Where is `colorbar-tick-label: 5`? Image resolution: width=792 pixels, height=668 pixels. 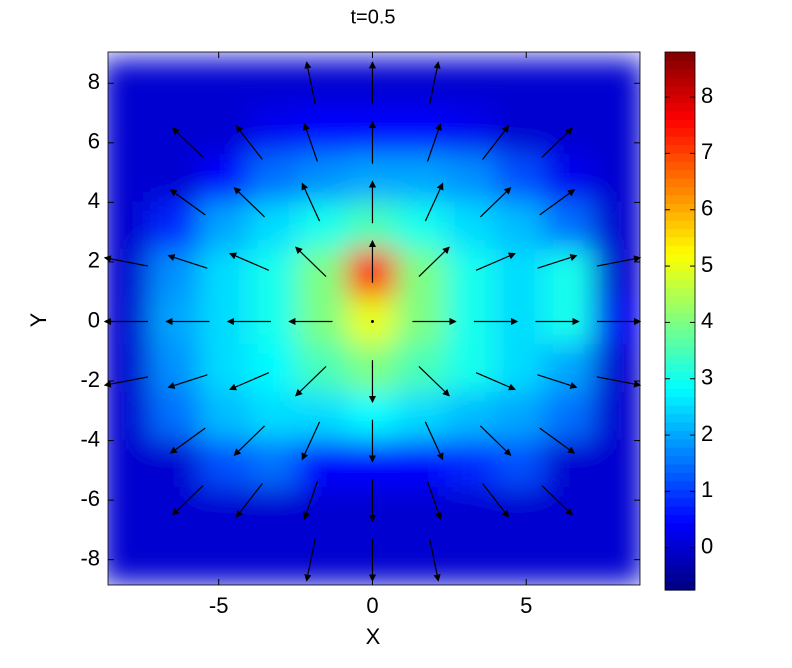 colorbar-tick-label: 5 is located at coordinates (707, 264).